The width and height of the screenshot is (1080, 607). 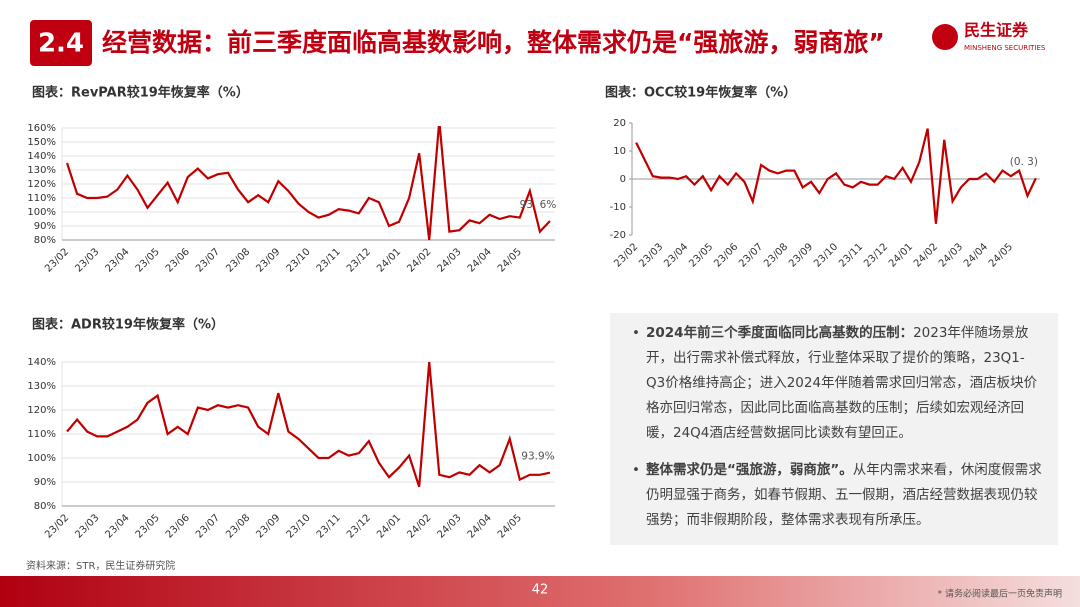 What do you see at coordinates (1024, 162) in the screenshot?
I see `value-label: (0. 3)` at bounding box center [1024, 162].